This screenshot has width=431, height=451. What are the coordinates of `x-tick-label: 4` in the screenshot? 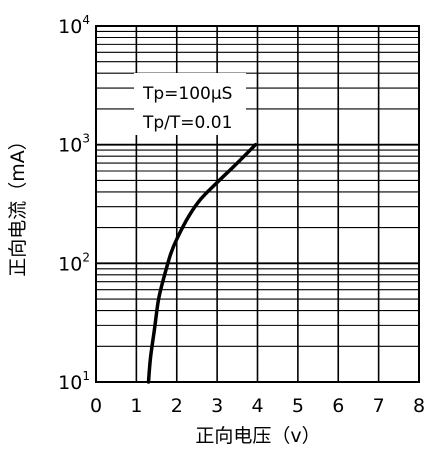 It's located at (257, 406).